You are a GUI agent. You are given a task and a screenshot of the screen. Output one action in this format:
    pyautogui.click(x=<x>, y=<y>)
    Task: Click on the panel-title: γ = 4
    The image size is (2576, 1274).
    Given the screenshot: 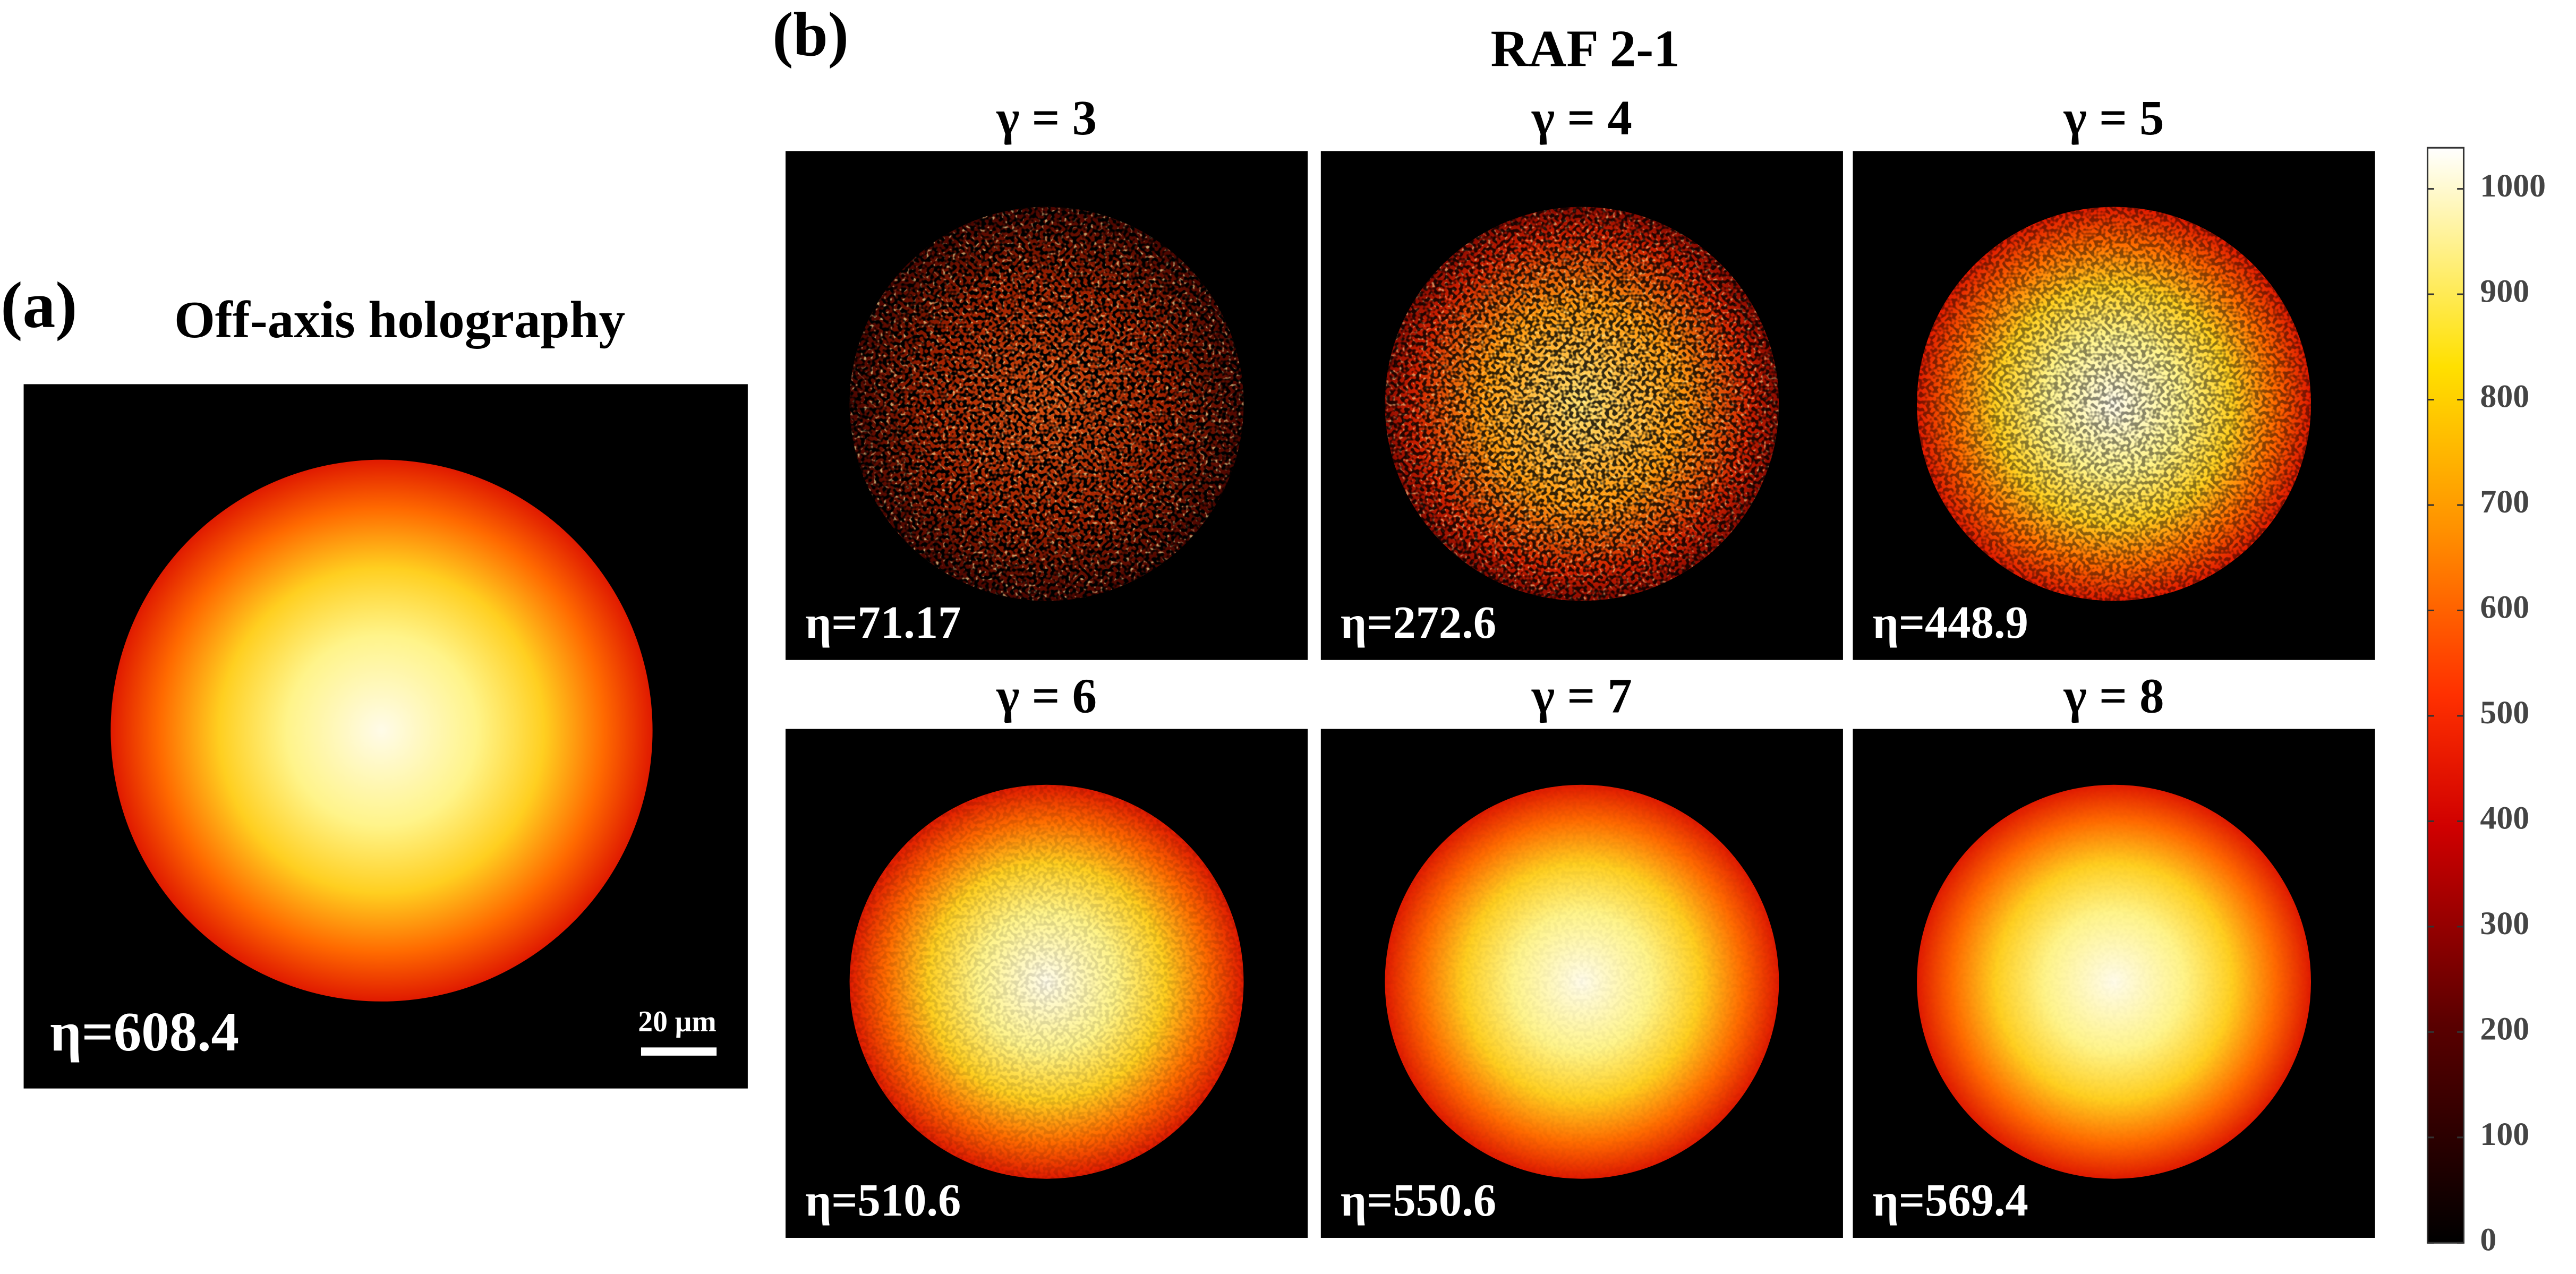 What is the action you would take?
    pyautogui.click(x=1582, y=118)
    